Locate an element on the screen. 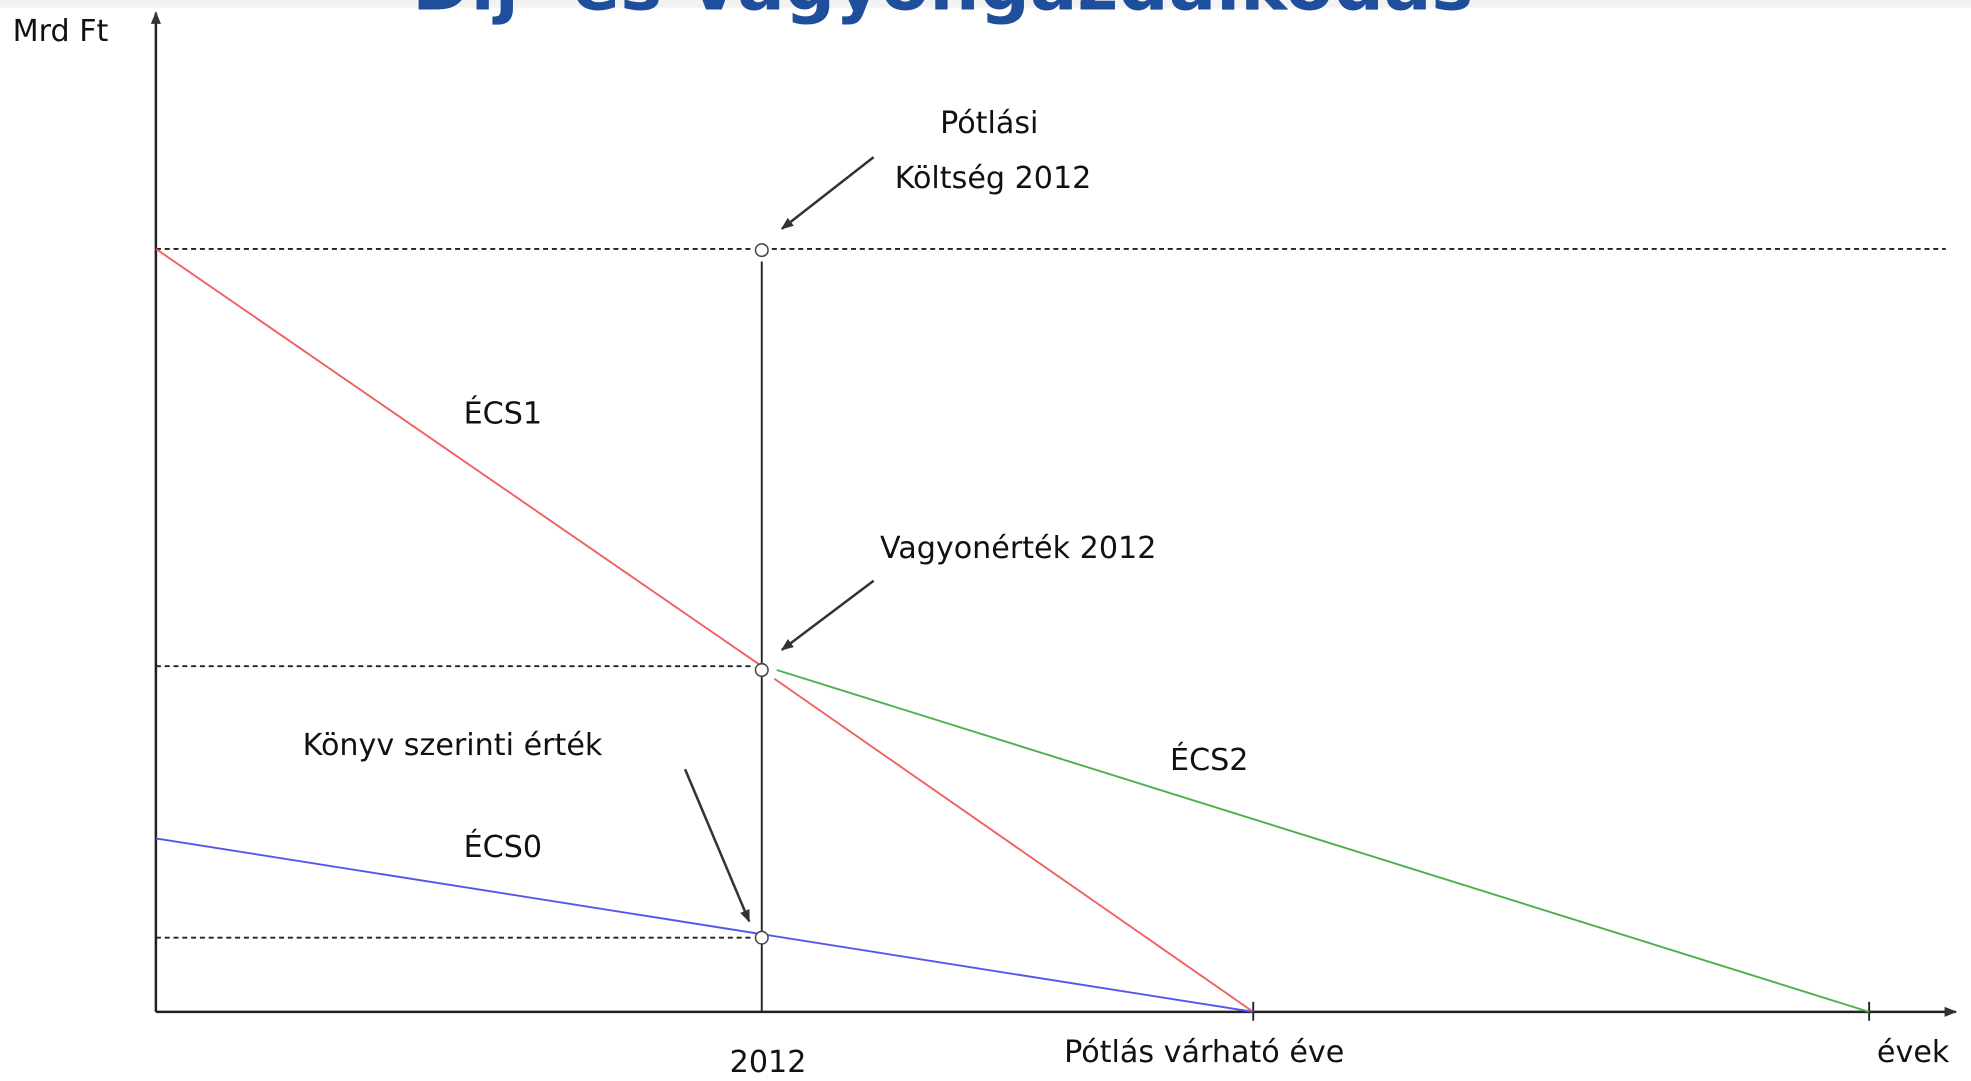 Image resolution: width=1971 pixels, height=1081 pixels. annotation: Könyv szerinti érték is located at coordinates (453, 745).